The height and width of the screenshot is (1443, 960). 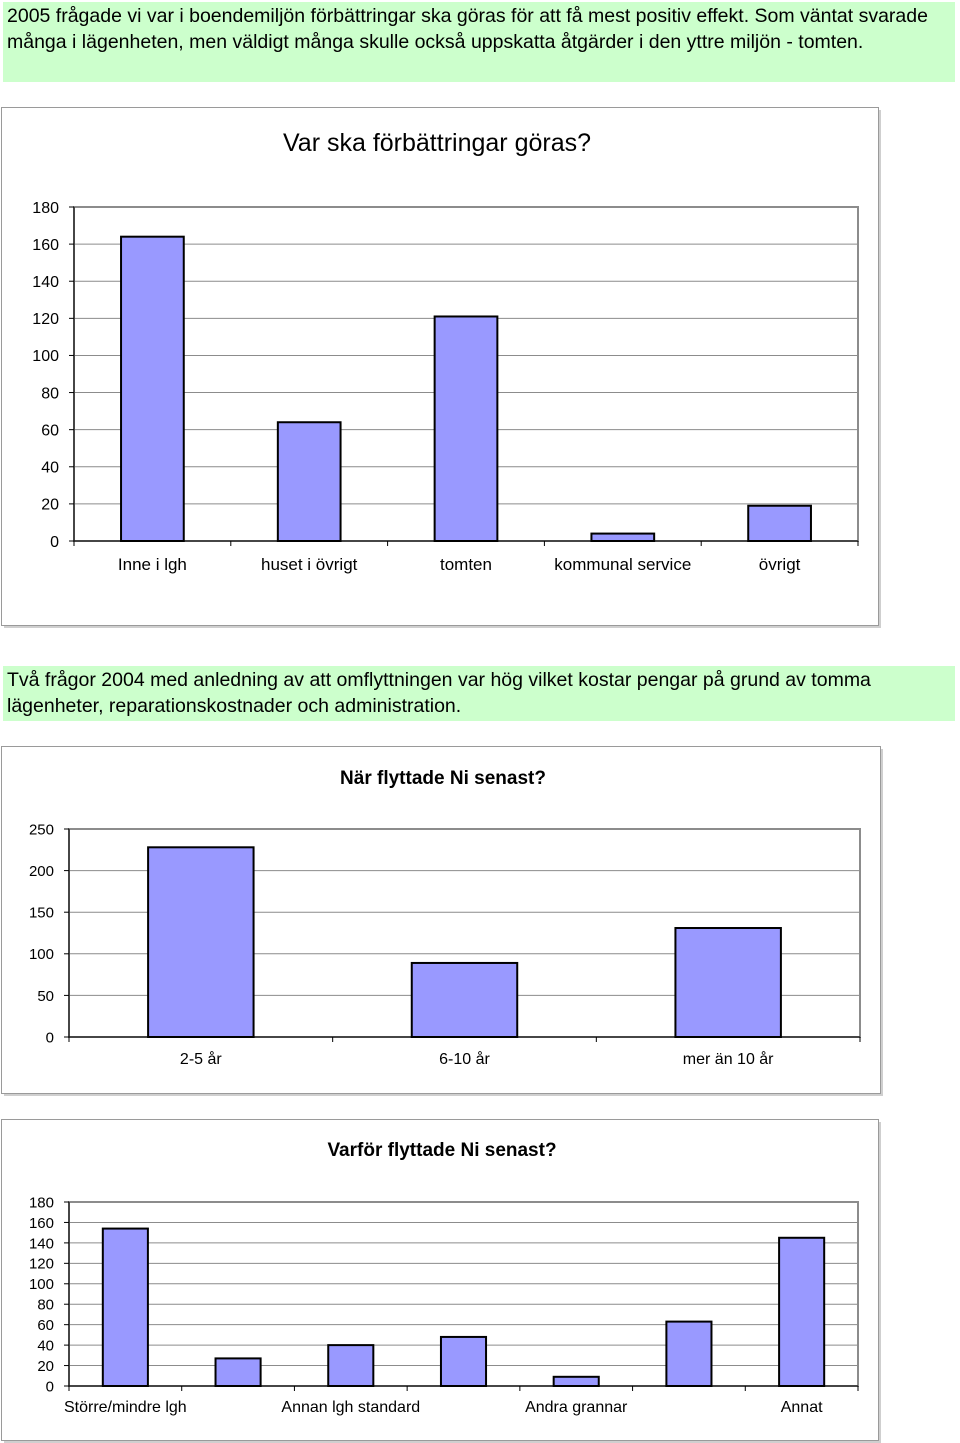 I want to click on x-category-label: Större/mindre lgh, so click(x=125, y=1407).